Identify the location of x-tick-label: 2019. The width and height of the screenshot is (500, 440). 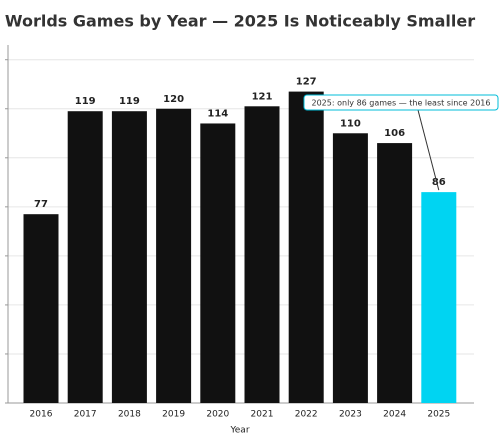
(173, 415).